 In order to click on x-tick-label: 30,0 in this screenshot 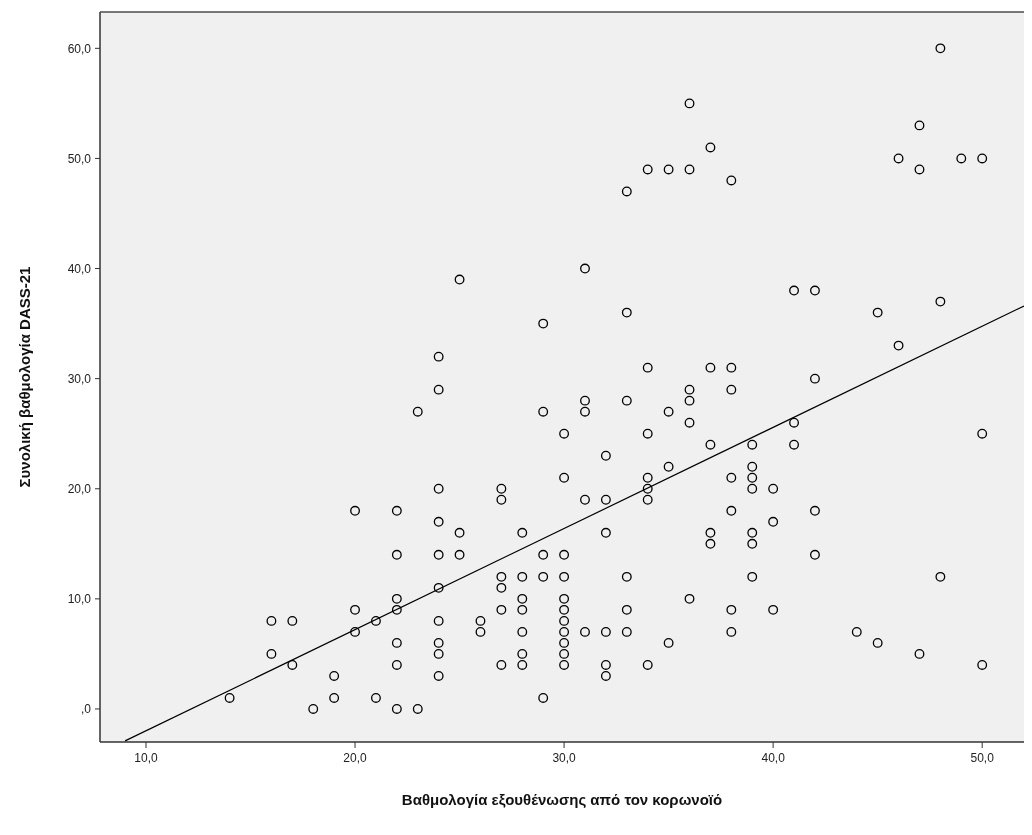, I will do `click(564, 758)`.